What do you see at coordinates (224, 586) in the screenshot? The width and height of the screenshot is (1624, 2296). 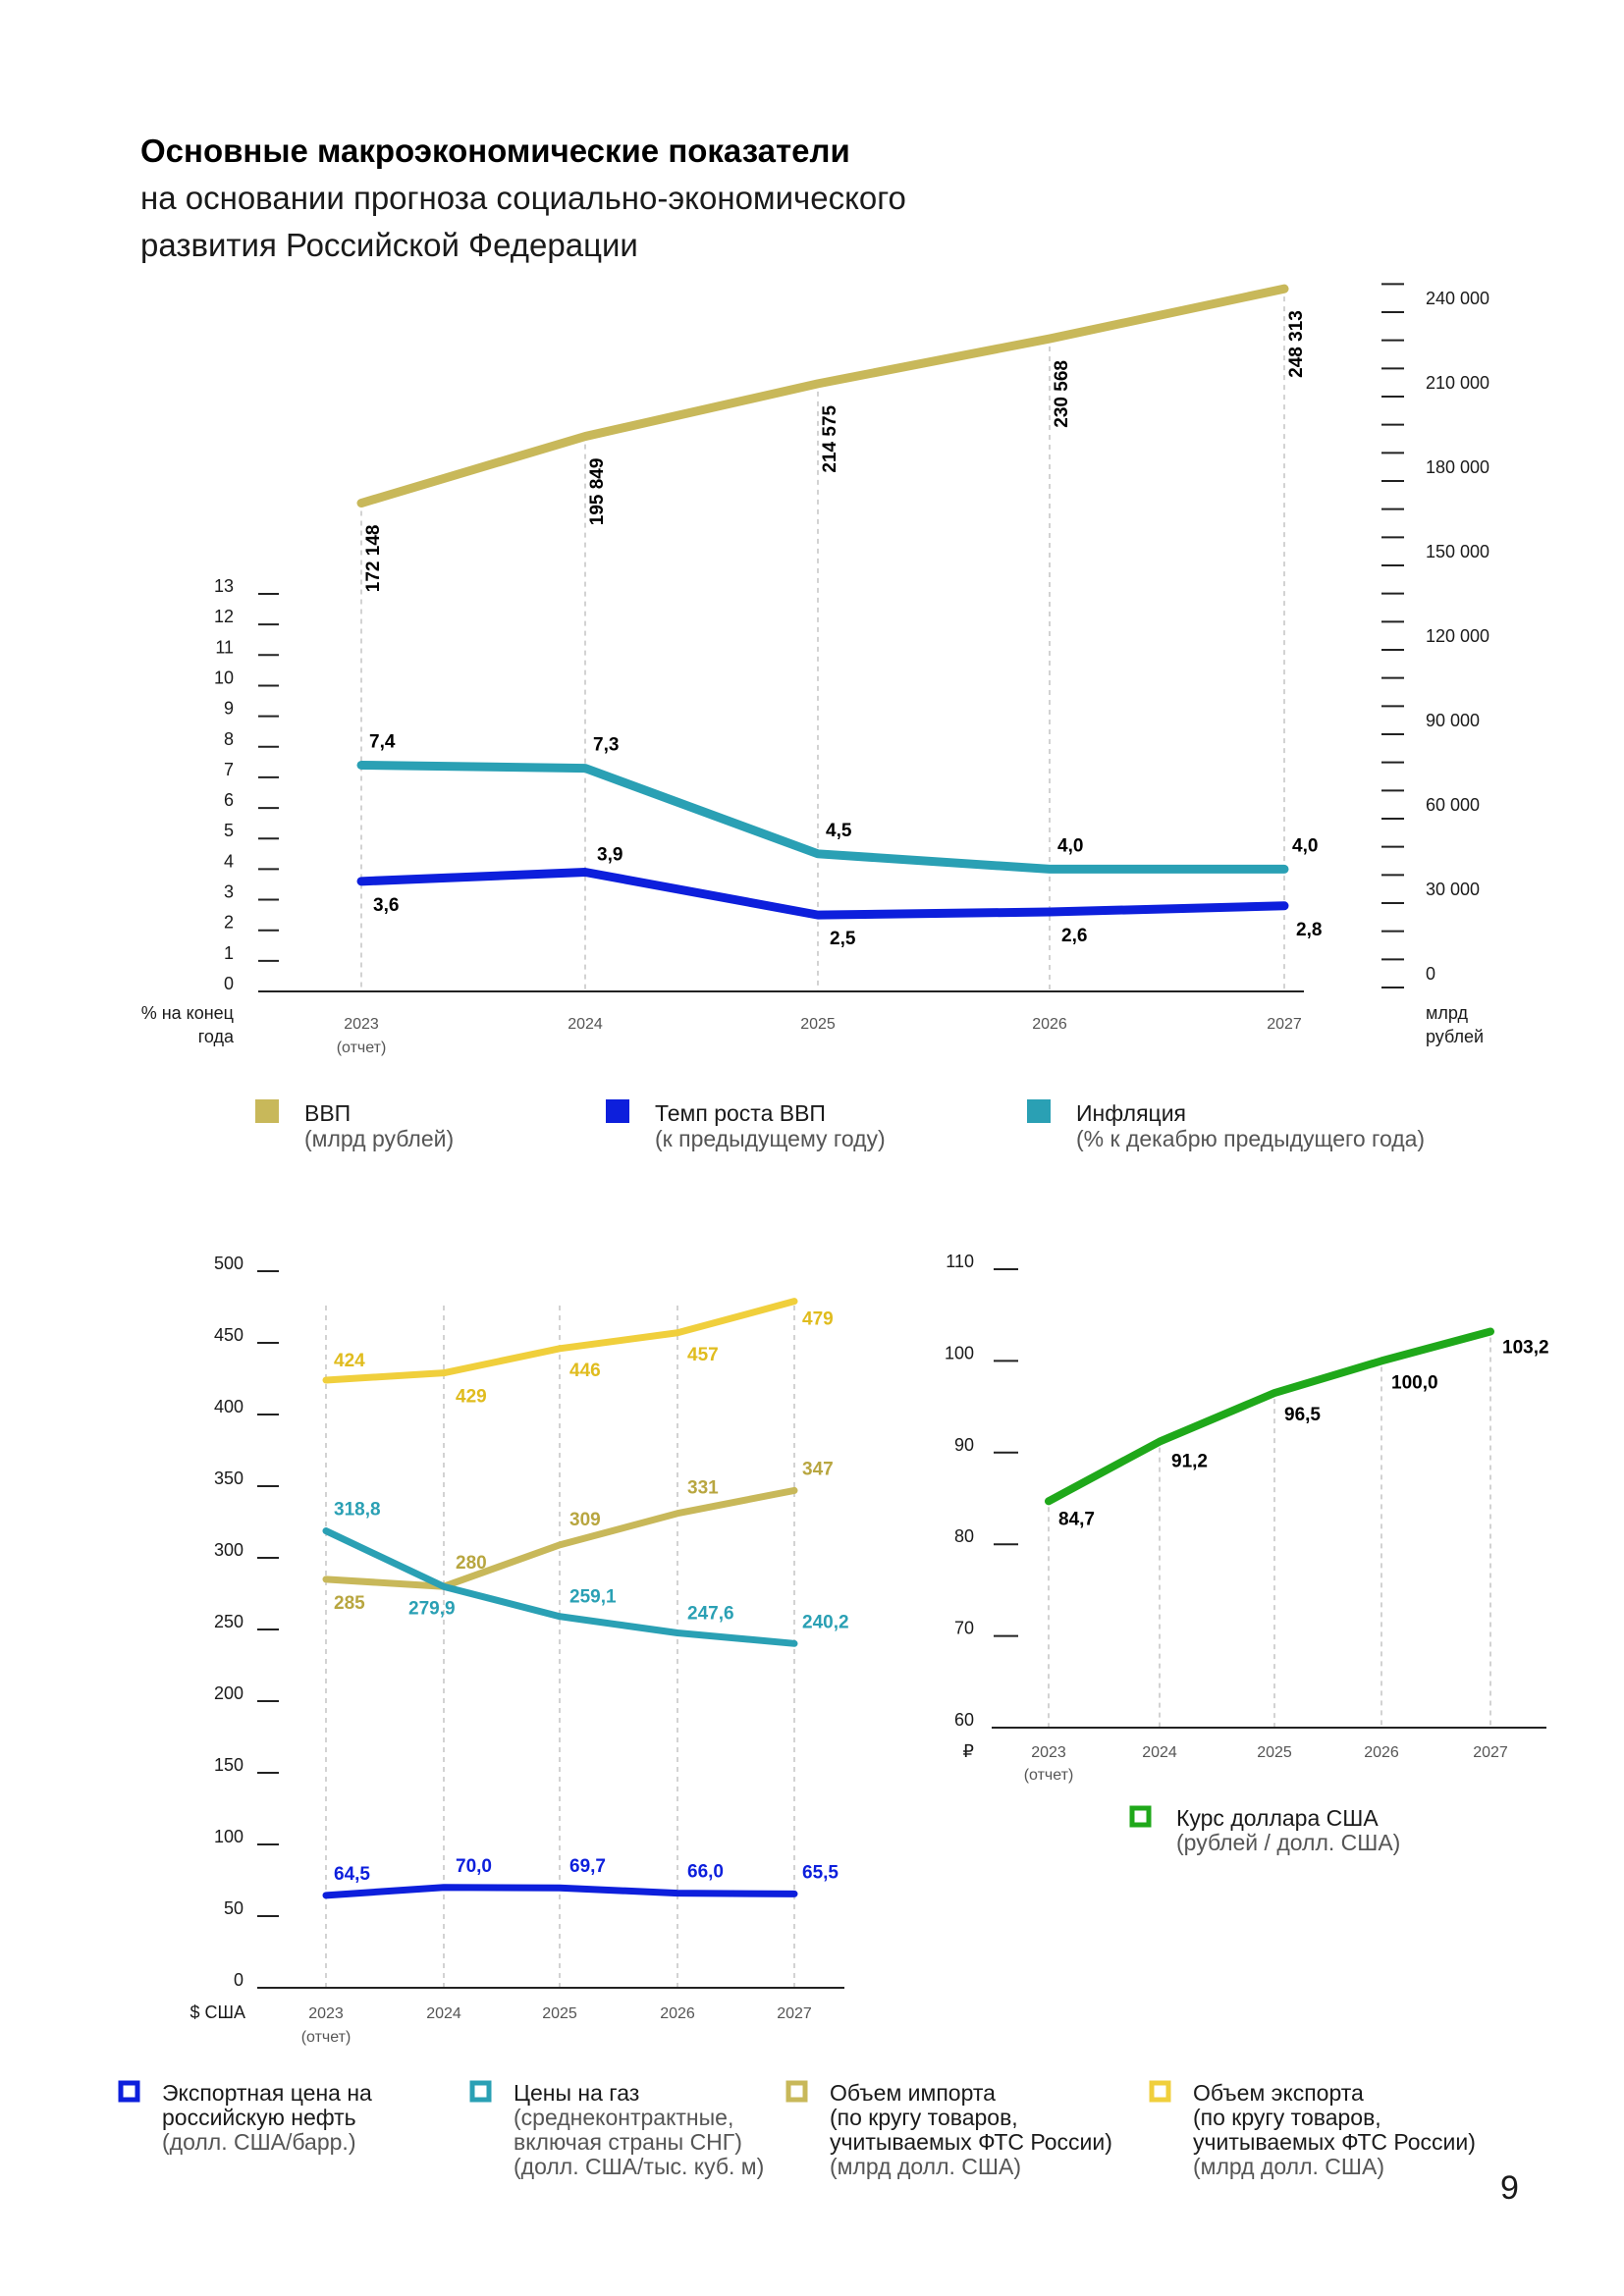 I see `chart1-left-tick-label: 13` at bounding box center [224, 586].